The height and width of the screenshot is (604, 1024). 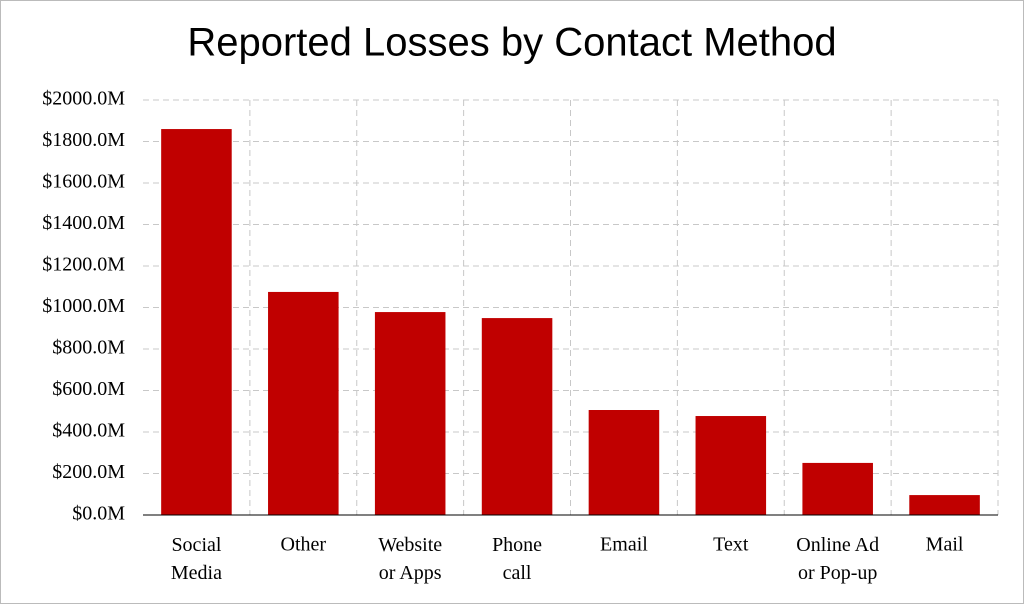 What do you see at coordinates (517, 559) in the screenshot?
I see `x-tick-label: Phone call` at bounding box center [517, 559].